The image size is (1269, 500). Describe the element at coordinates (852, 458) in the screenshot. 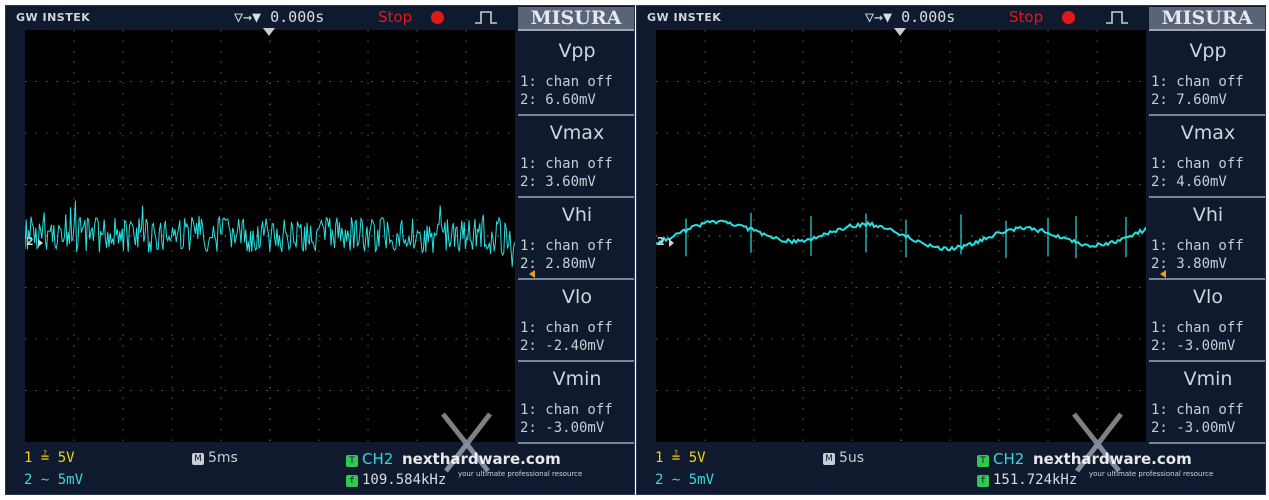

I see `timebase-value: 5us` at that location.